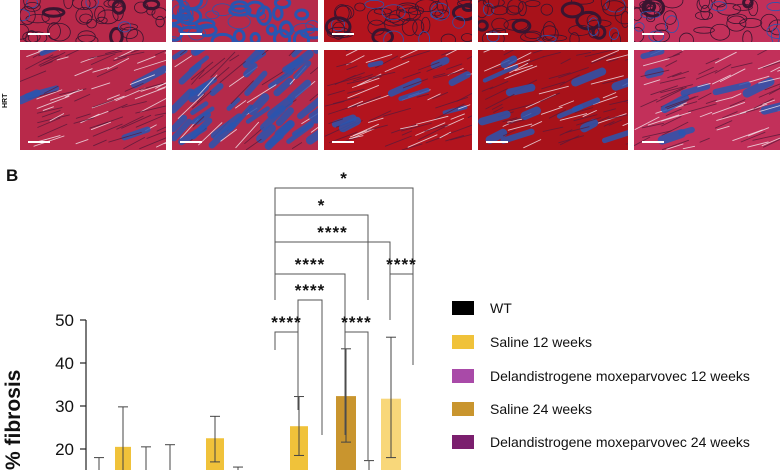  What do you see at coordinates (12, 175) in the screenshot?
I see `panel-b-label: B` at bounding box center [12, 175].